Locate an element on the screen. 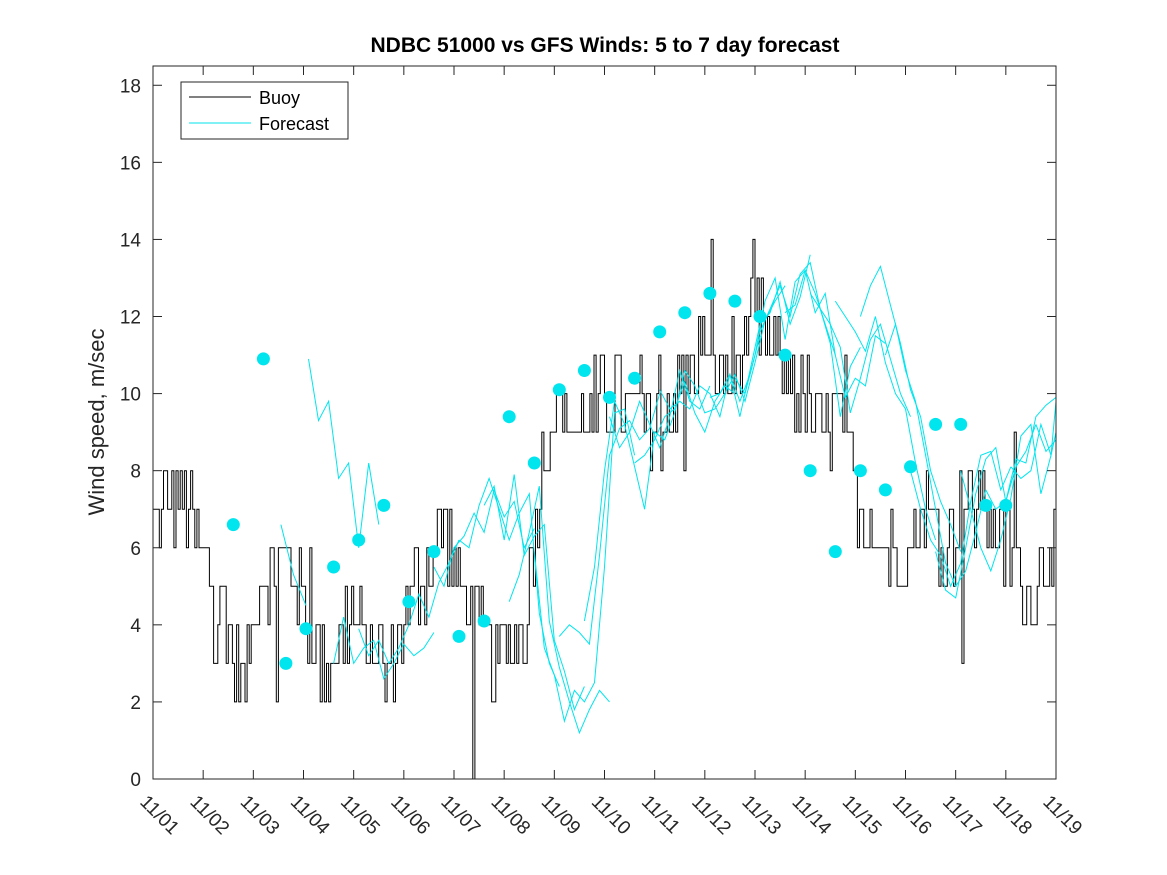  legend-forecast-label: Forecast is located at coordinates (294, 124).